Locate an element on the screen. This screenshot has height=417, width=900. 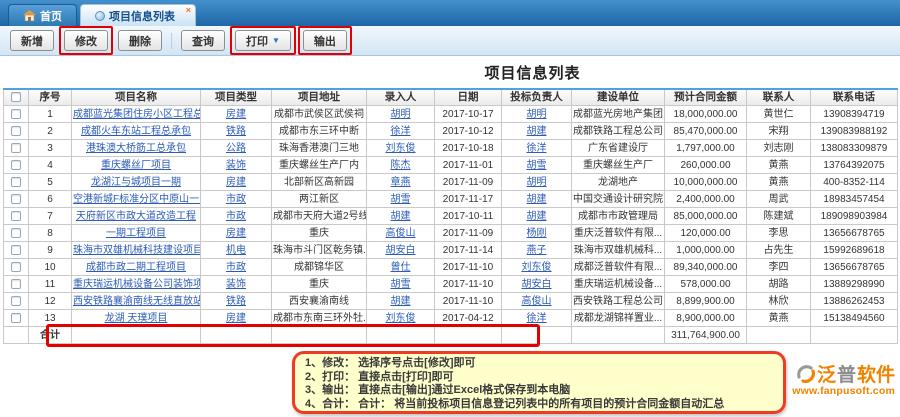
recorder-link: 陈杰 is located at coordinates (400, 165).